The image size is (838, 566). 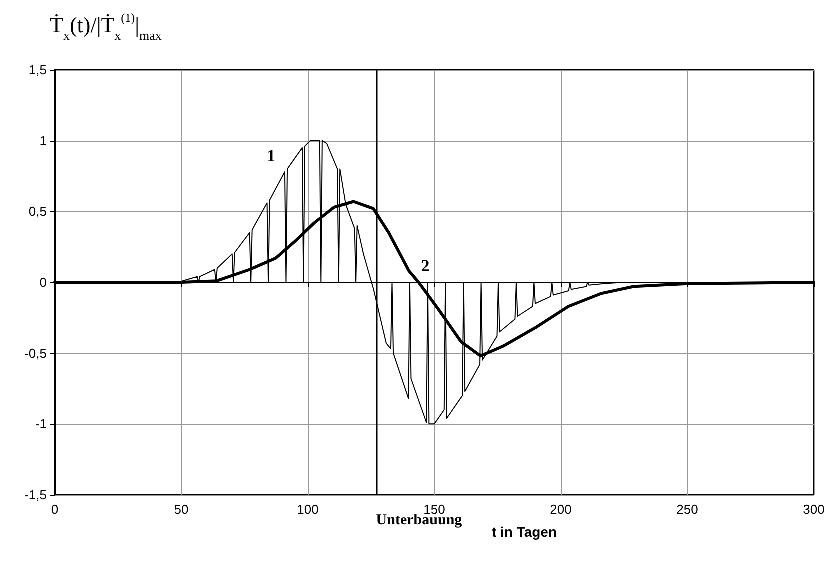 I want to click on y-tick-label: 1, so click(x=43, y=140).